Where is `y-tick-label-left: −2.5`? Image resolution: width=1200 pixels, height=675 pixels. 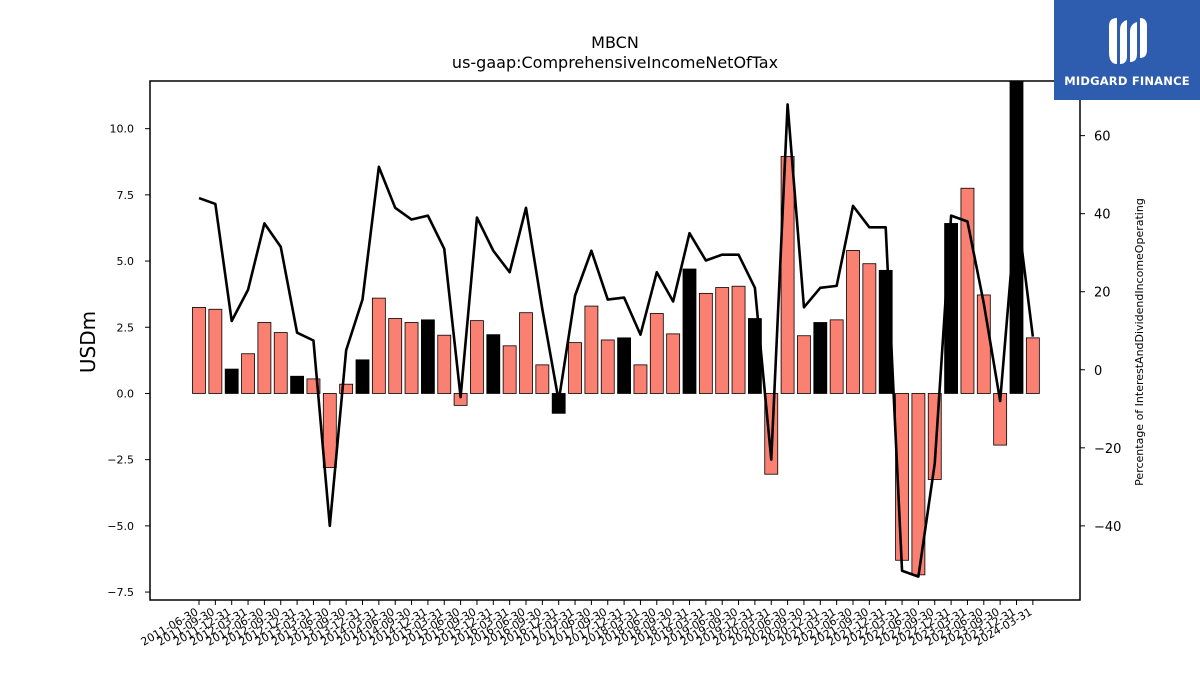 y-tick-label-left: −2.5 is located at coordinates (120, 460).